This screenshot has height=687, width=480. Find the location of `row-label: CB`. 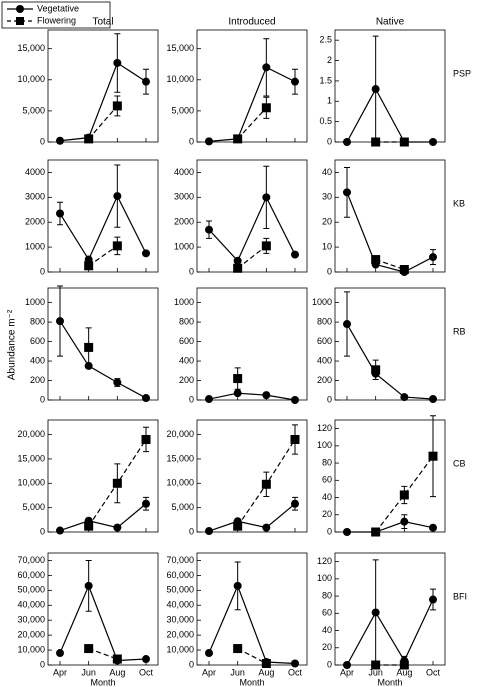

row-label: CB is located at coordinates (459, 463).